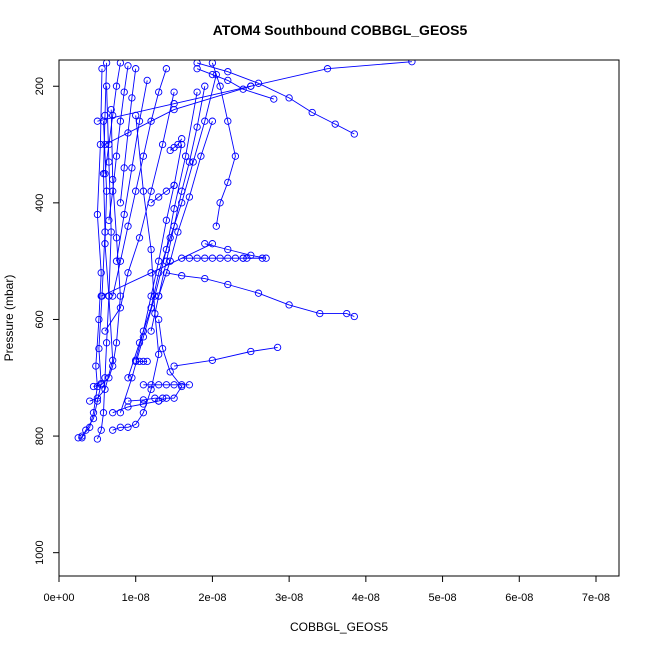 The image size is (650, 650). What do you see at coordinates (40, 552) in the screenshot?
I see `y-tick-label-4: 1000` at bounding box center [40, 552].